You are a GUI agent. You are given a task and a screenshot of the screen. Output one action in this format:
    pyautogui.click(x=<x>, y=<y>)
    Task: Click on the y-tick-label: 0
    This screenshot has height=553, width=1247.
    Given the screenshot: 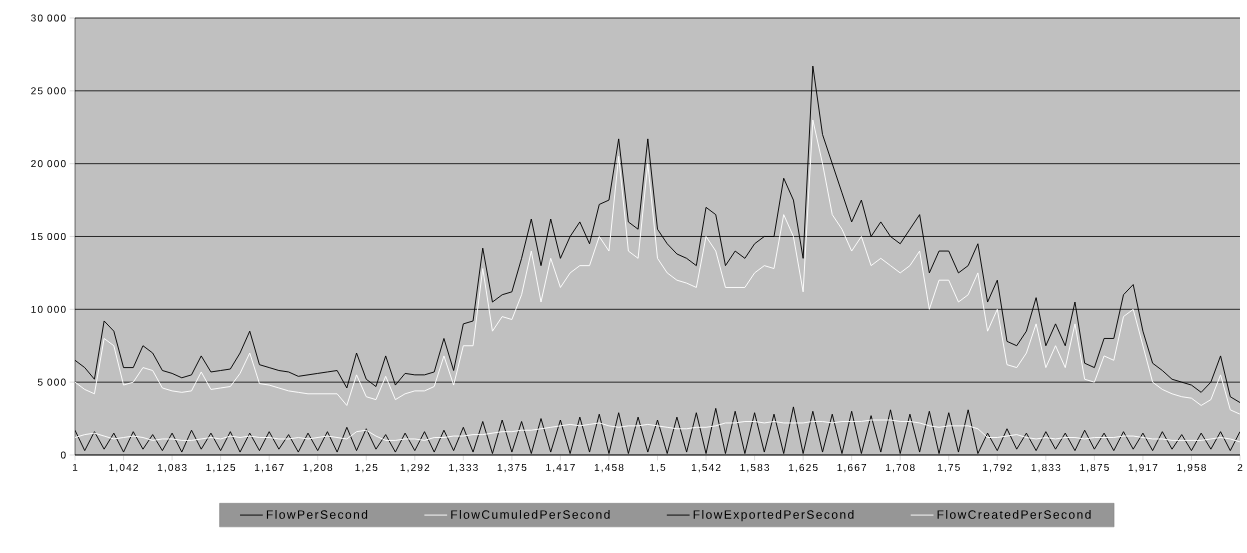 What is the action you would take?
    pyautogui.click(x=63, y=455)
    